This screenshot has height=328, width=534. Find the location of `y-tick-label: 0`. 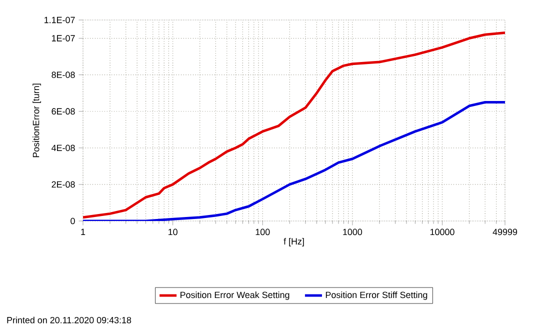

y-tick-label: 0 is located at coordinates (72, 221).